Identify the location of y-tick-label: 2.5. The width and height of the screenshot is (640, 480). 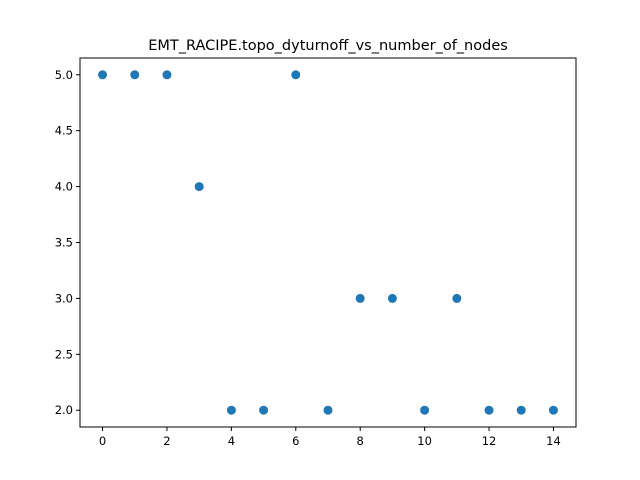
(64, 354).